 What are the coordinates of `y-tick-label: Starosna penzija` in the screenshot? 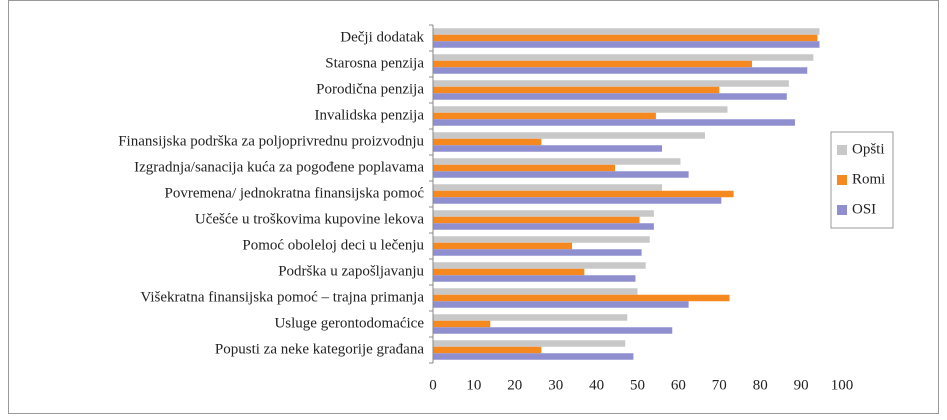 It's located at (374, 63).